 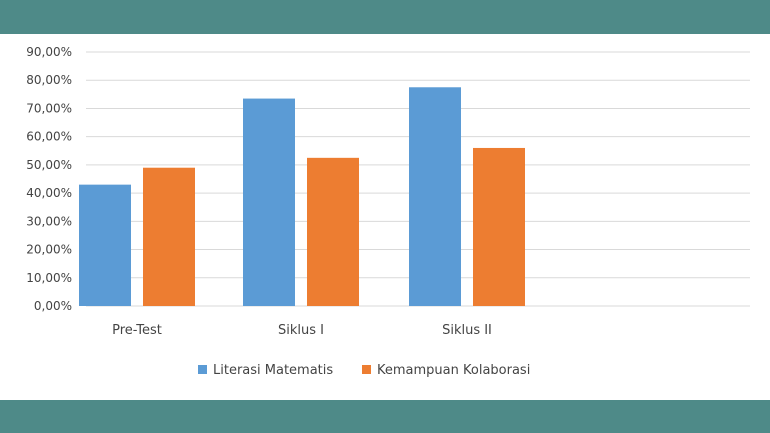 I want to click on x-category-label: Siklus I, so click(x=301, y=330).